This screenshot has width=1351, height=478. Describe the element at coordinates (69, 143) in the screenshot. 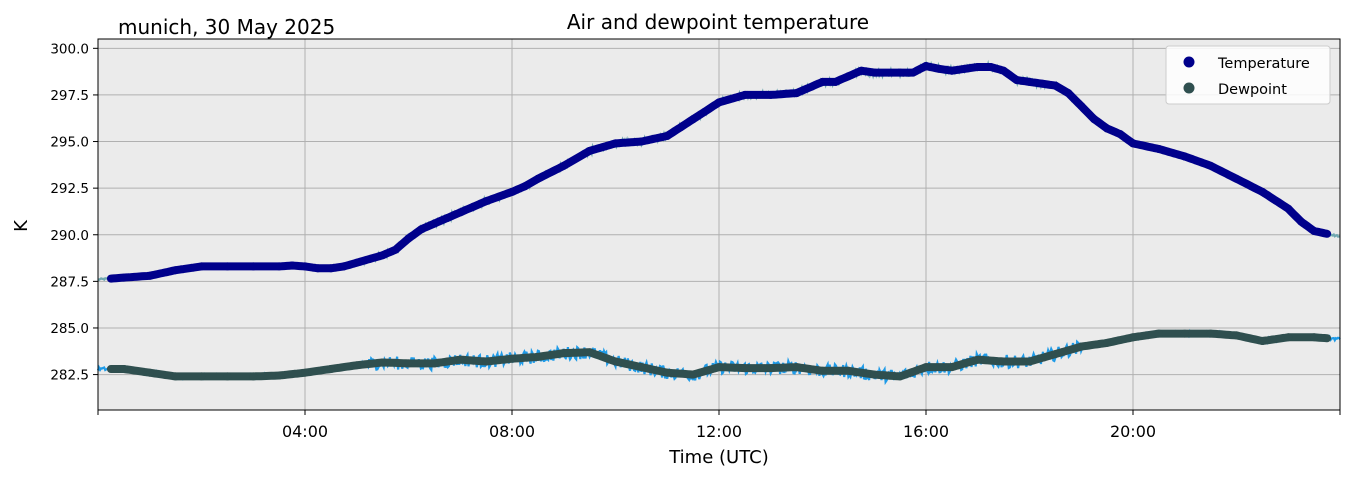

I see `y-tick-label: 295.0` at that location.